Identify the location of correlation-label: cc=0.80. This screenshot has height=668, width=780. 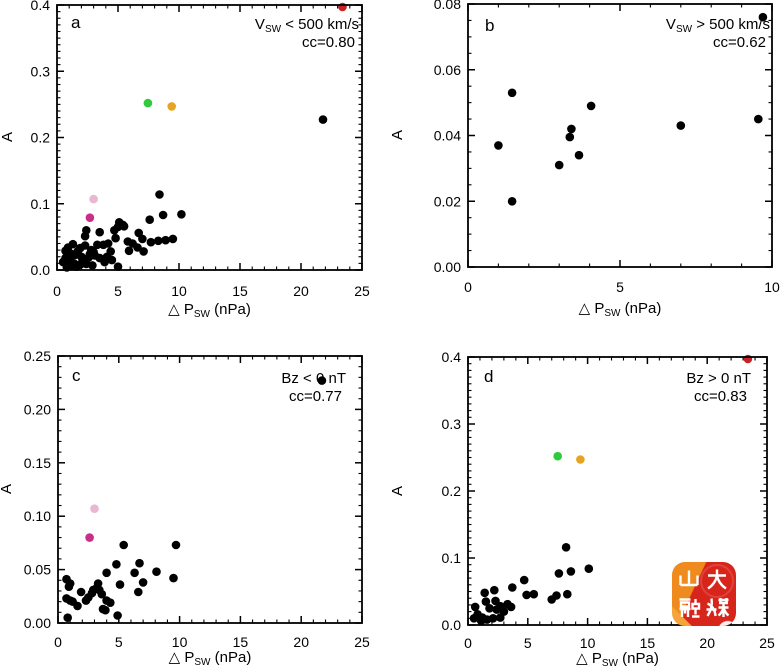
(328, 42).